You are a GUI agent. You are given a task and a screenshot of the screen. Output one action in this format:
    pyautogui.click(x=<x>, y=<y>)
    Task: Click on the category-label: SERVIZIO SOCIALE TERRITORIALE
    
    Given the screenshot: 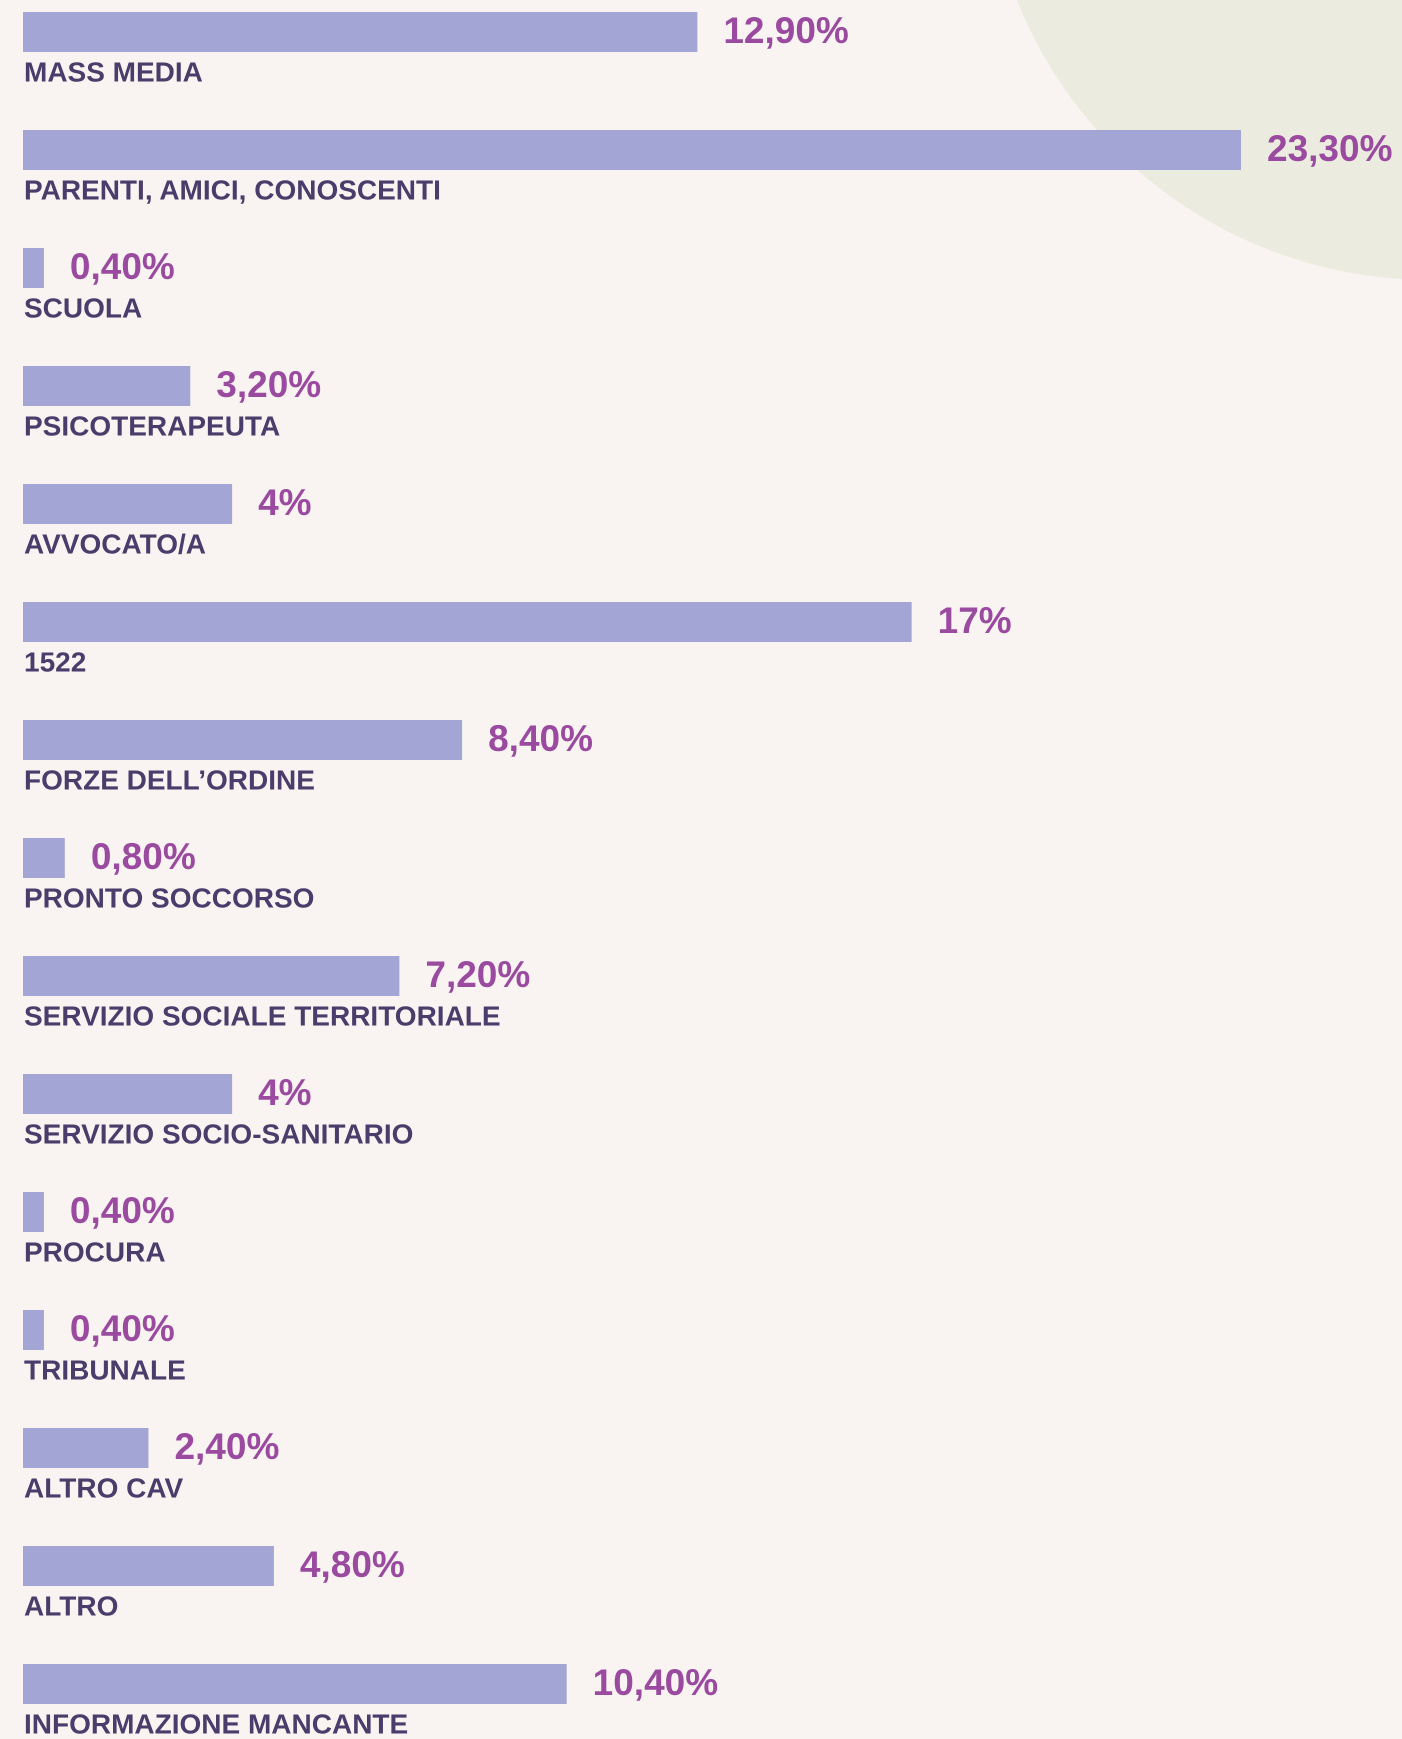 What is the action you would take?
    pyautogui.click(x=262, y=1015)
    